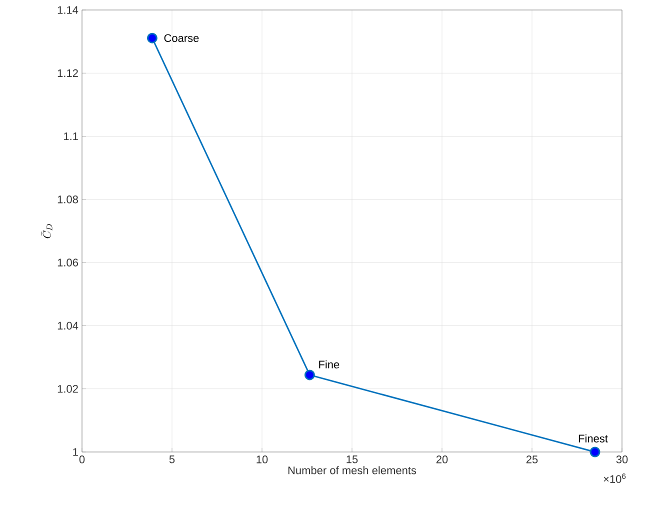 The width and height of the screenshot is (651, 513). What do you see at coordinates (622, 460) in the screenshot?
I see `x-tick-label: 30` at bounding box center [622, 460].